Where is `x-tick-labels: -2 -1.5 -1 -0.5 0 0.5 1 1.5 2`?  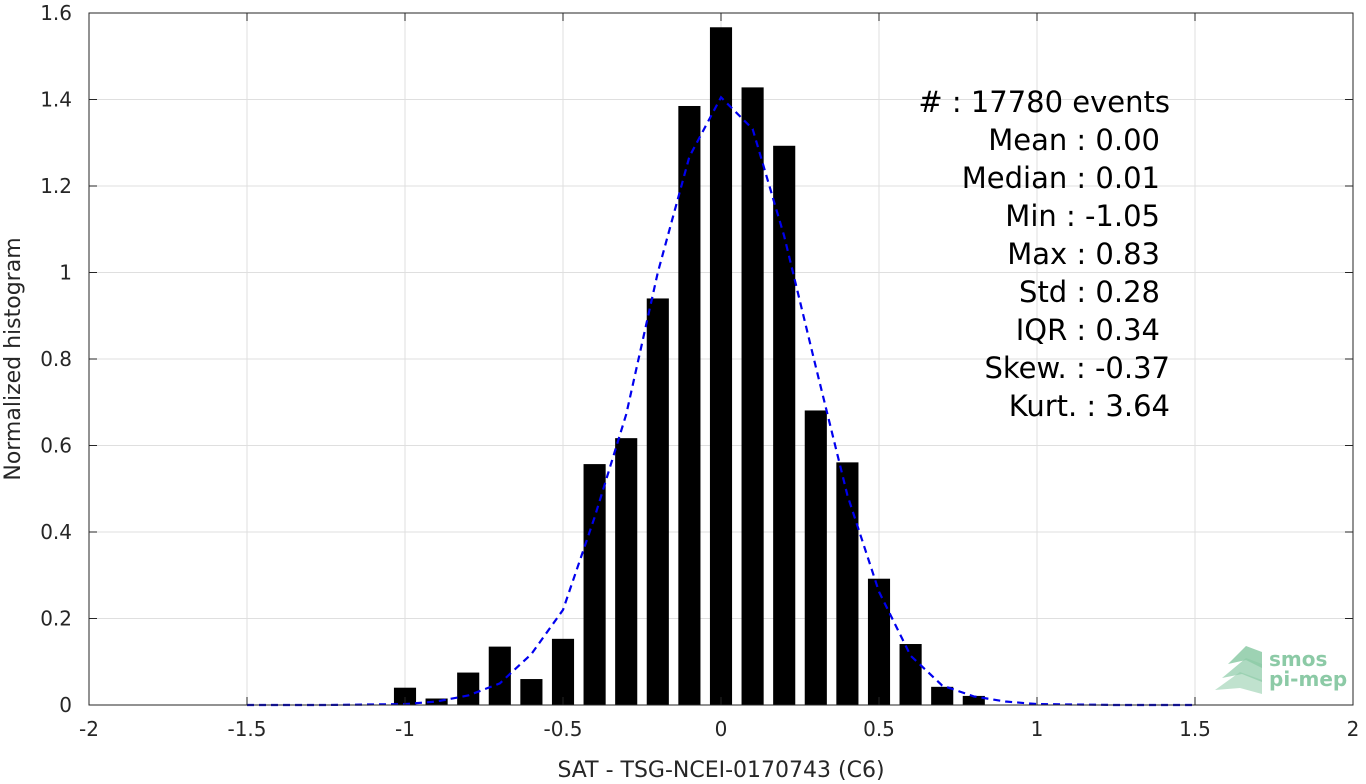 x-tick-labels: -2 -1.5 -1 -0.5 0 0.5 1 1.5 2 is located at coordinates (719, 729).